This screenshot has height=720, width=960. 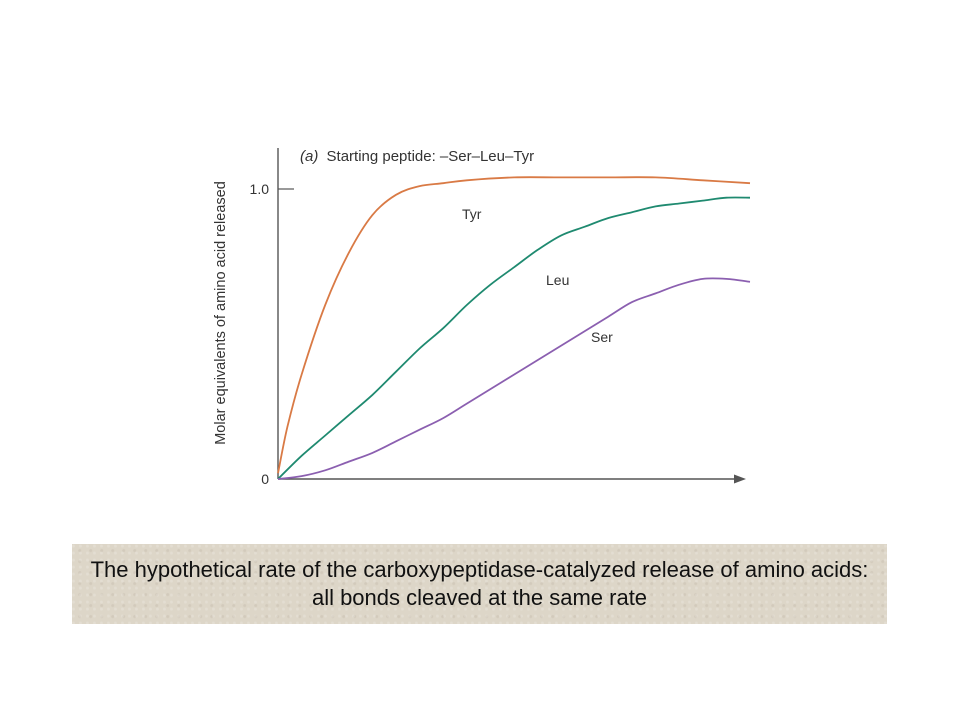 What do you see at coordinates (514, 378) in the screenshot?
I see `series-line-ser` at bounding box center [514, 378].